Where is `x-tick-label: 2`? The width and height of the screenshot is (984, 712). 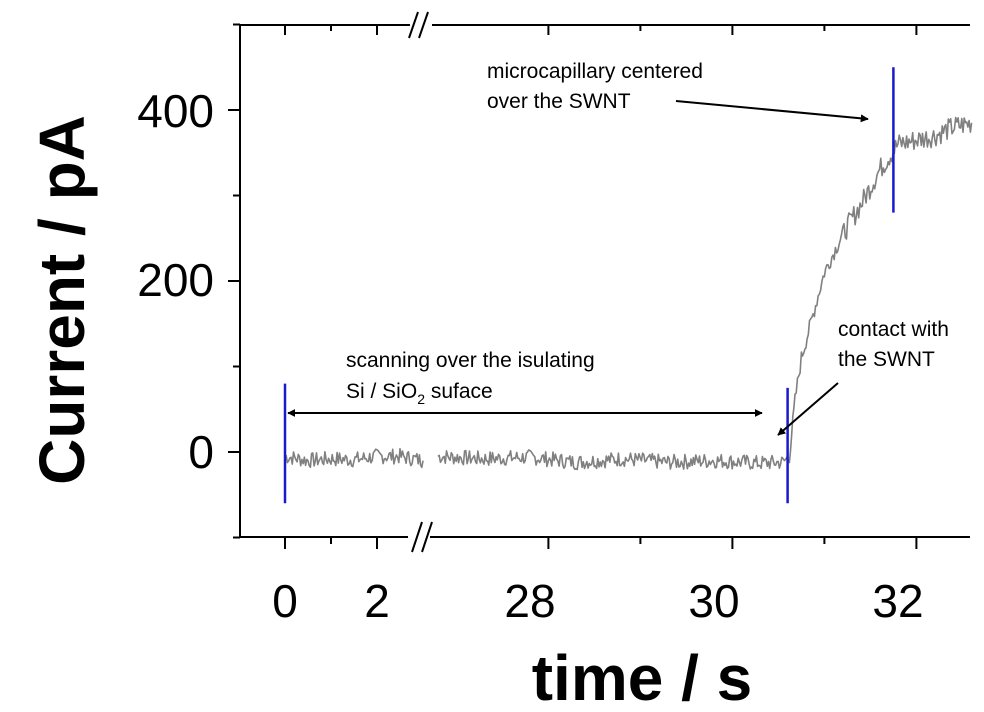
x-tick-label: 2 is located at coordinates (377, 601).